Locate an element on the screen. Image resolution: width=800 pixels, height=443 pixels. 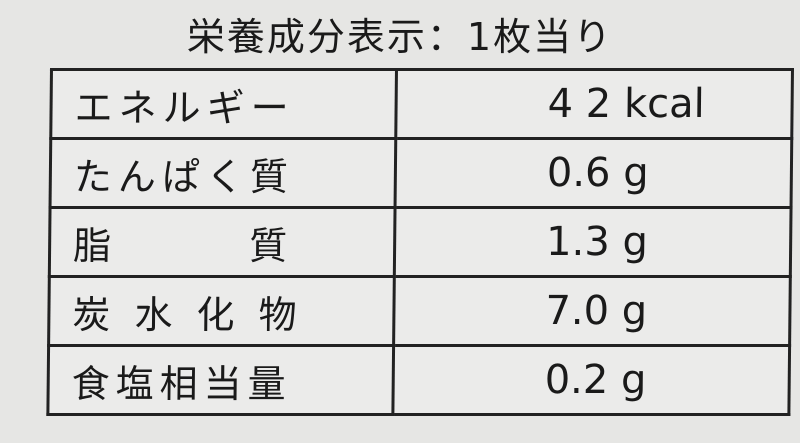
table-row: 食塩相当量 0.2 g is located at coordinates (418, 380).